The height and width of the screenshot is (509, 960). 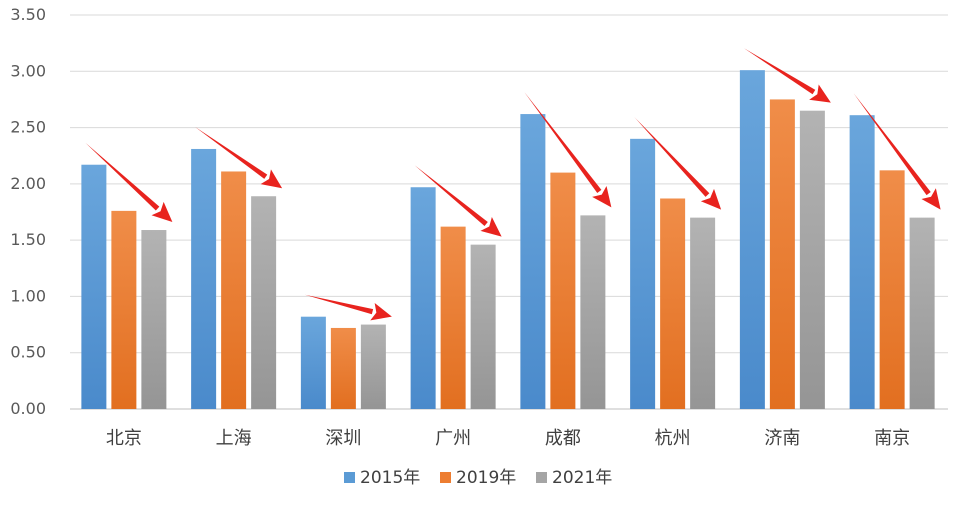 I want to click on legend-swatch-2019年, so click(x=445, y=477).